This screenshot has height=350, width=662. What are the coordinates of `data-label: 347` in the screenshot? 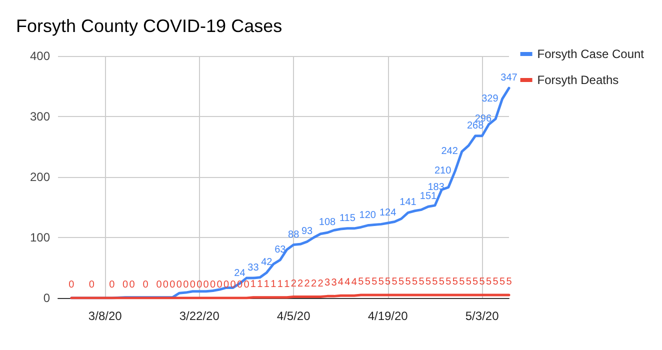 It's located at (509, 78).